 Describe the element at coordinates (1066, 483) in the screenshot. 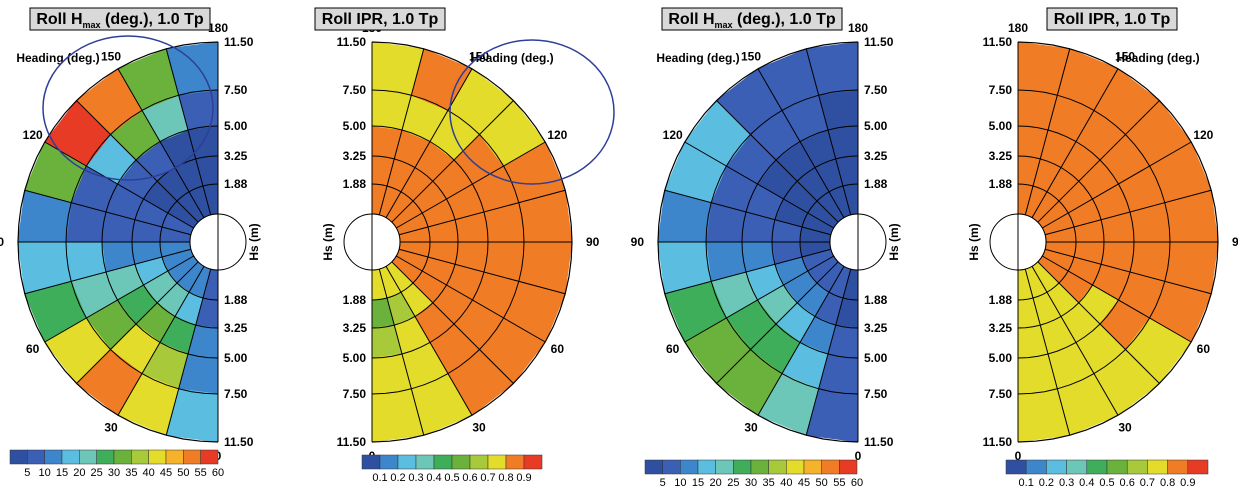

I see `colorbar-label: 0.3` at that location.